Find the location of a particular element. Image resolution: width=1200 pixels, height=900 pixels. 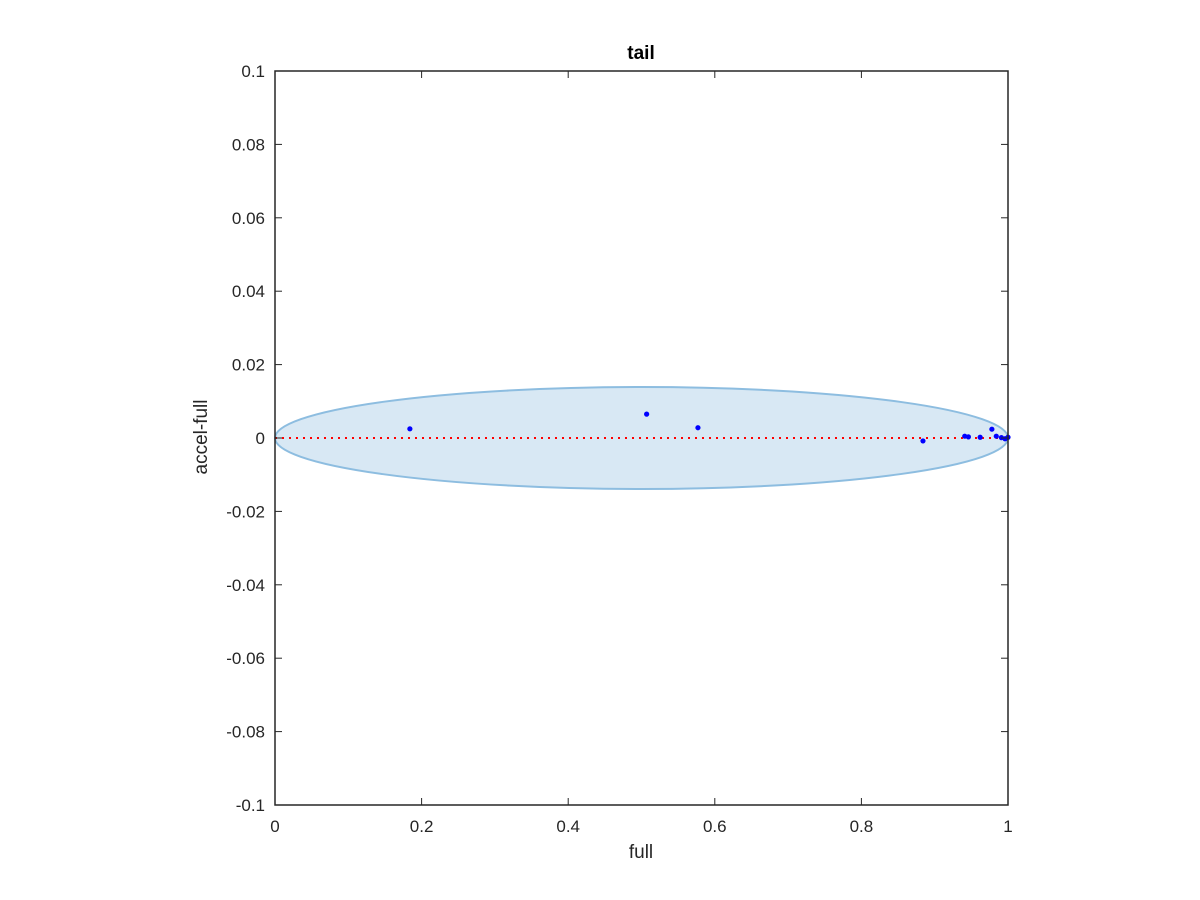

y-tick-label-0: -0.1 is located at coordinates (250, 805).